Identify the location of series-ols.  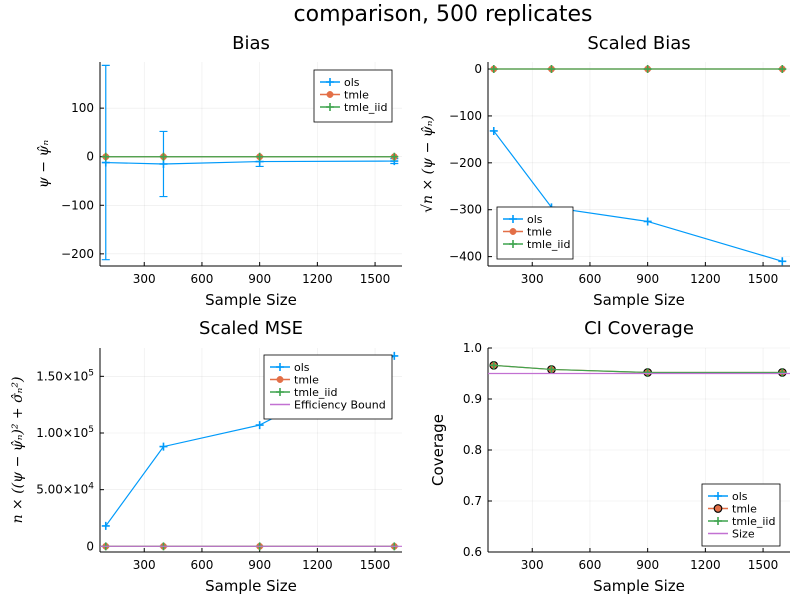
(250, 162).